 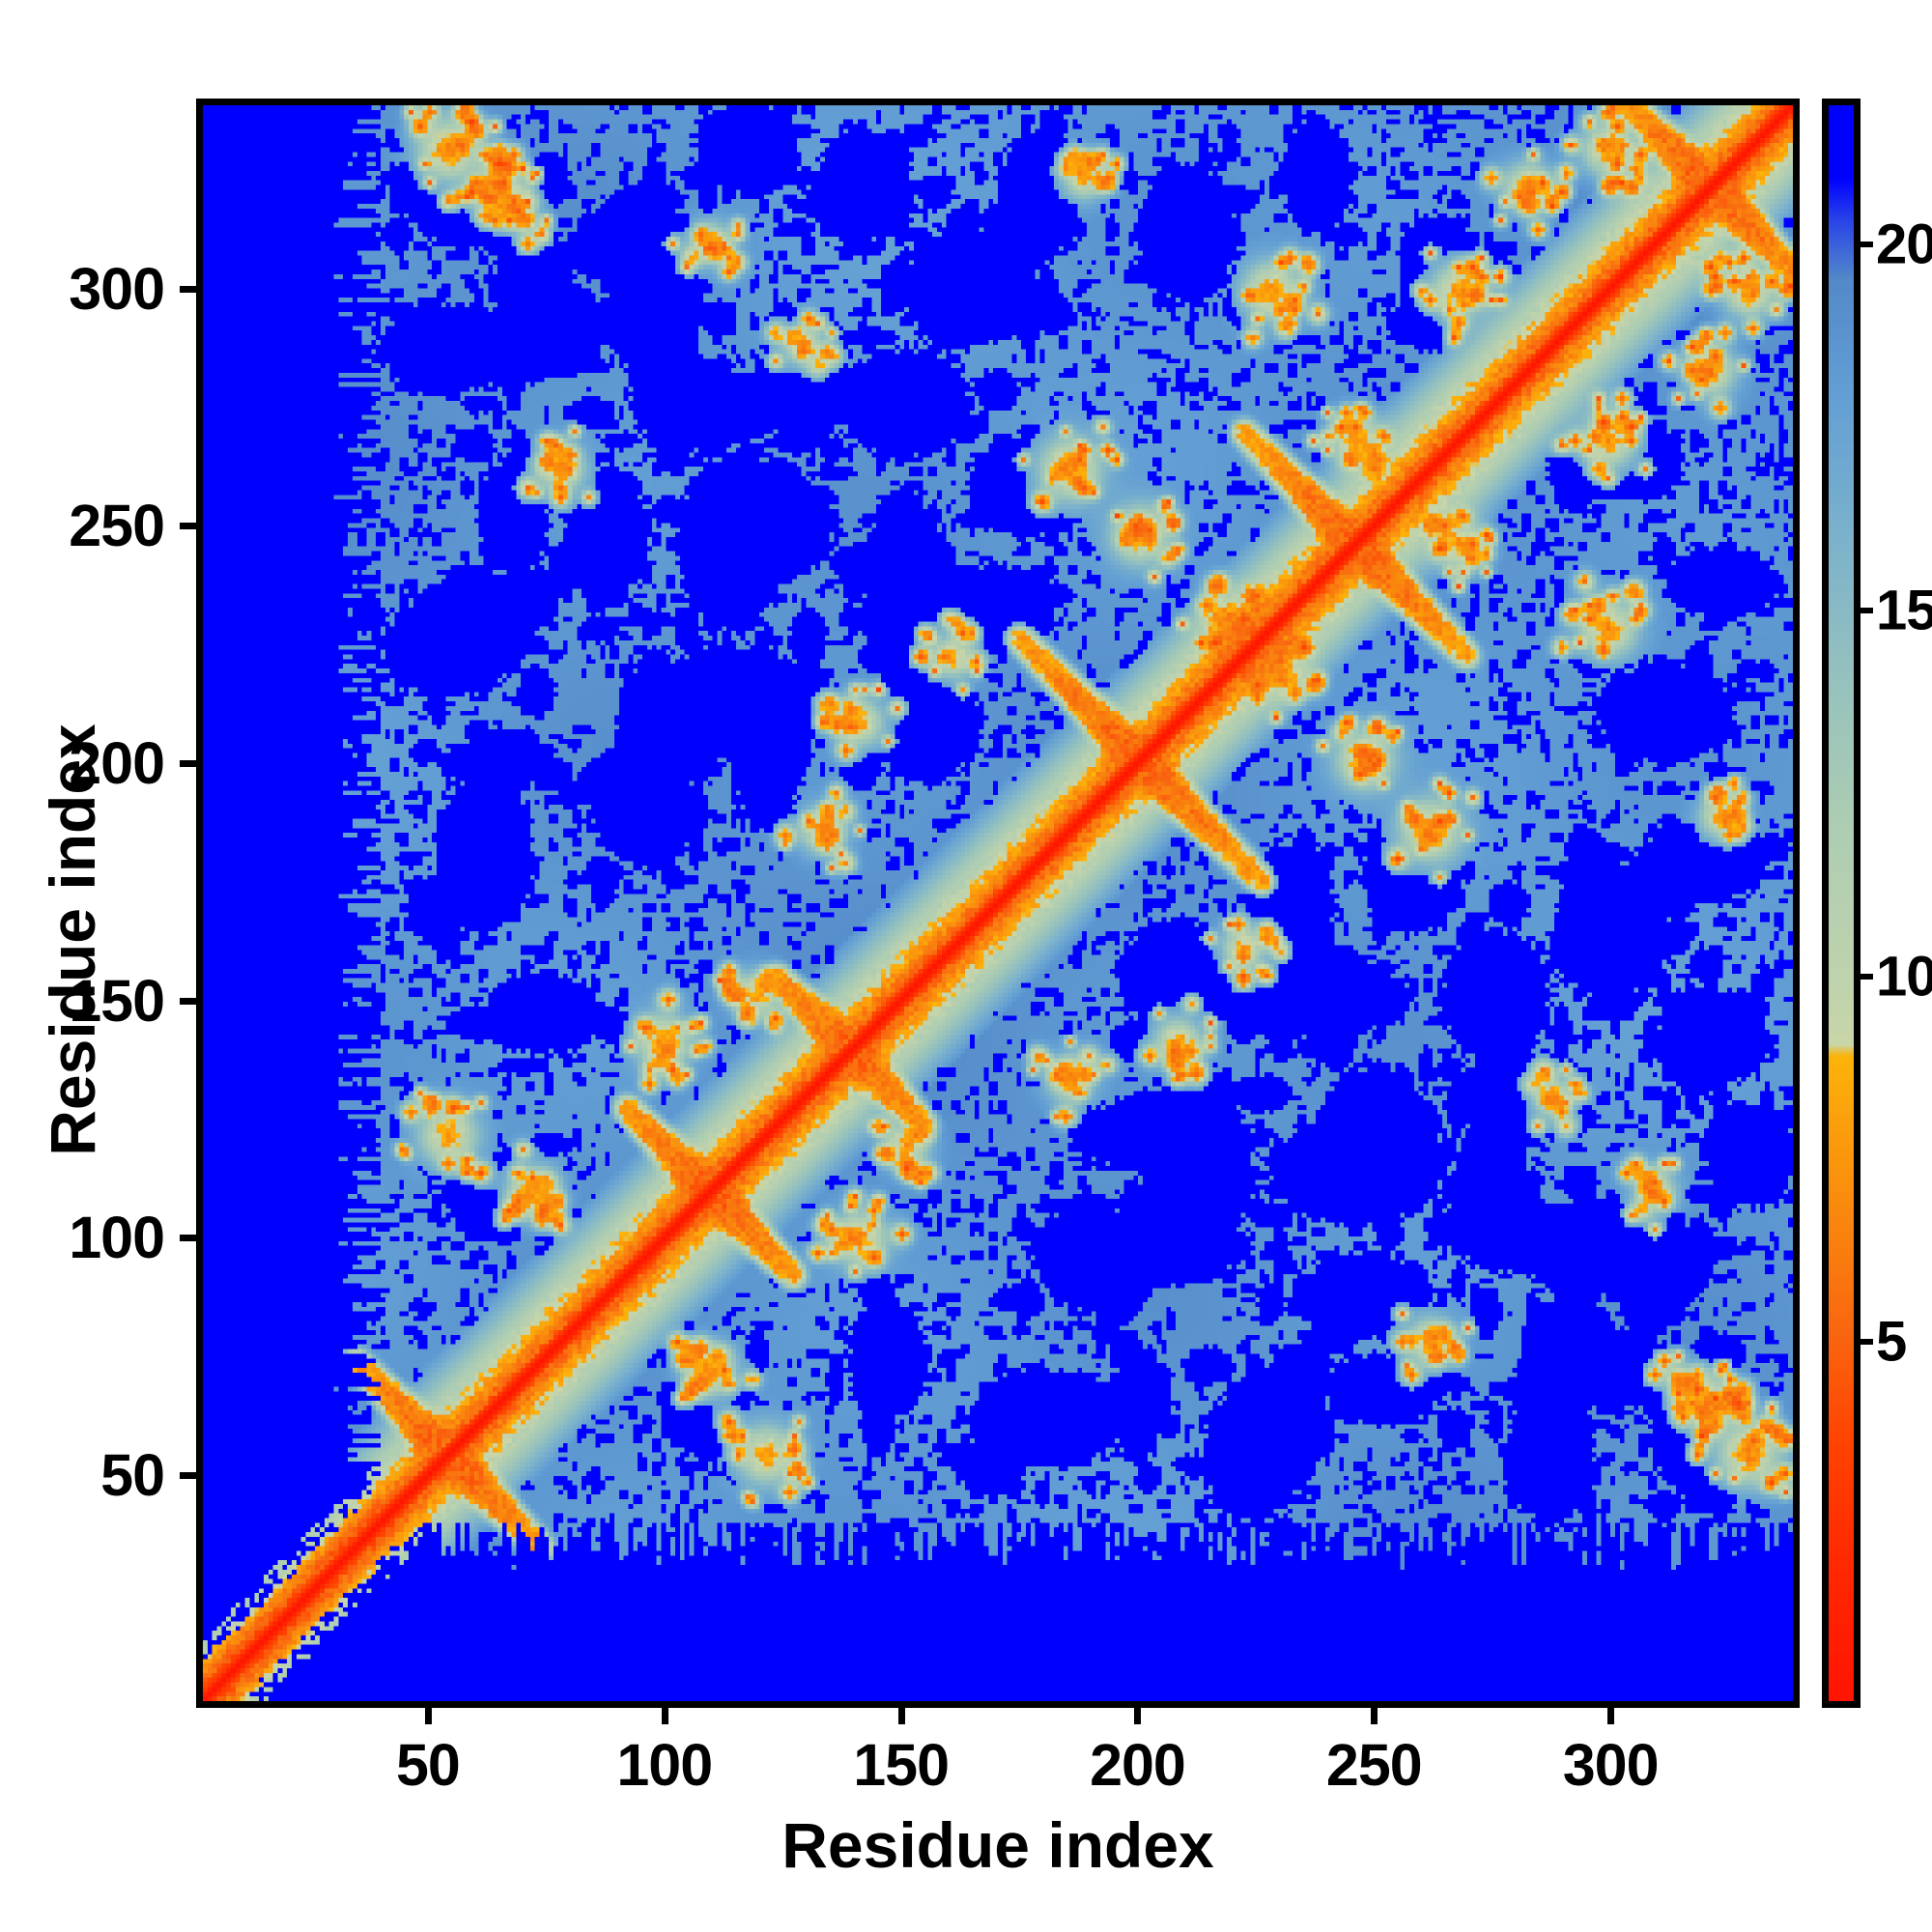 I want to click on x-axis-title: Residue index, so click(x=997, y=1845).